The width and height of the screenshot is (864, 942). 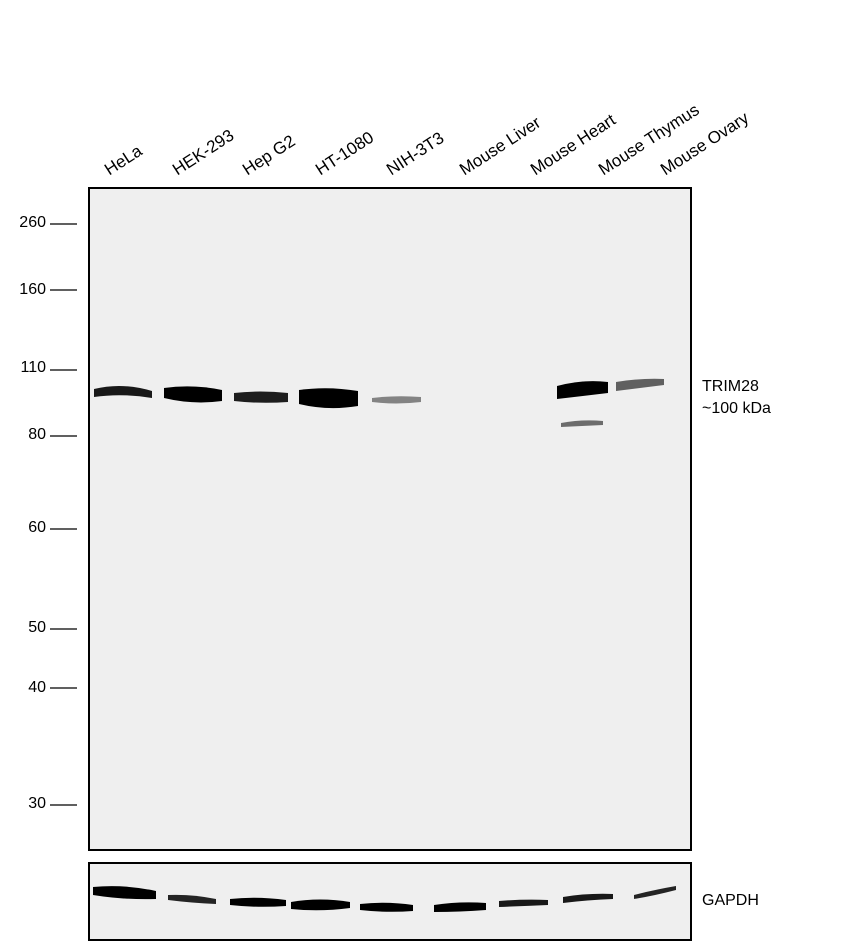 I want to click on mw-label-60: 60, so click(x=37, y=527).